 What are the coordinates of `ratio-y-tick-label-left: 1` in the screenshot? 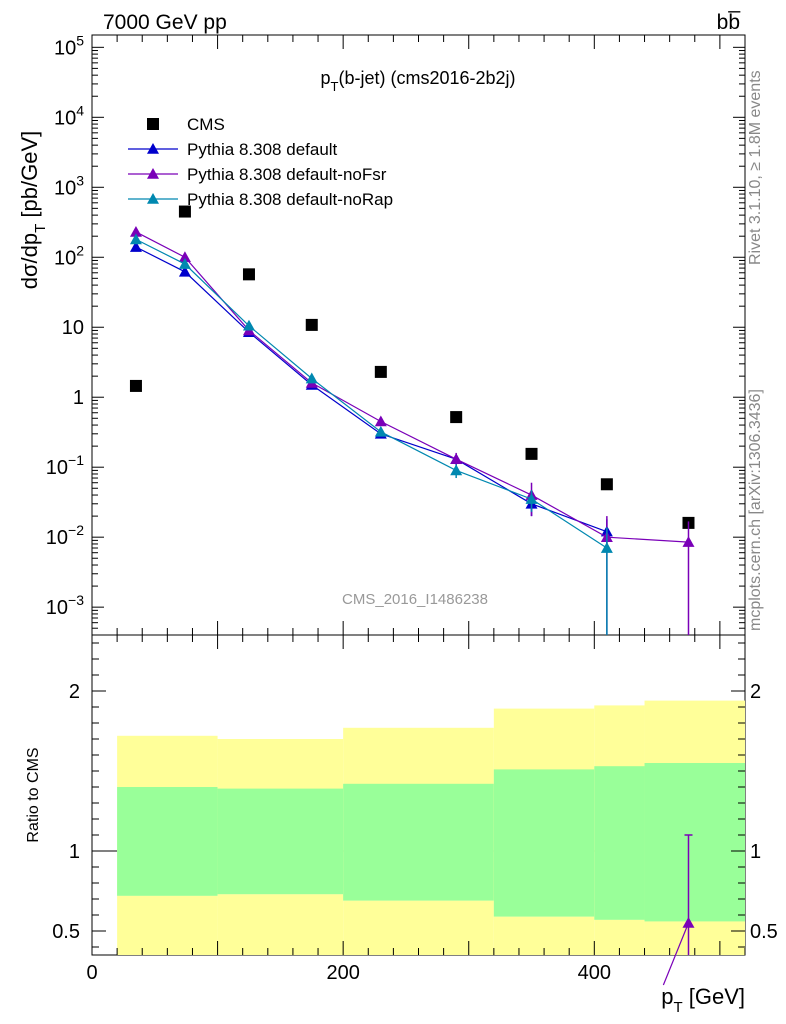 It's located at (74, 852).